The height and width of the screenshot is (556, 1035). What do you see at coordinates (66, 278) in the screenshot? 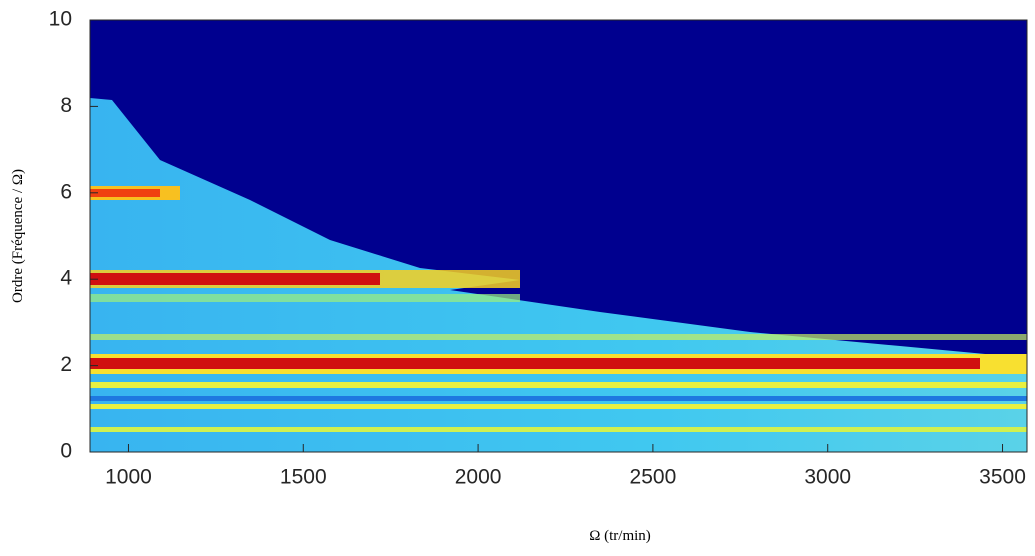
I see `y-tick-label: 4` at bounding box center [66, 278].